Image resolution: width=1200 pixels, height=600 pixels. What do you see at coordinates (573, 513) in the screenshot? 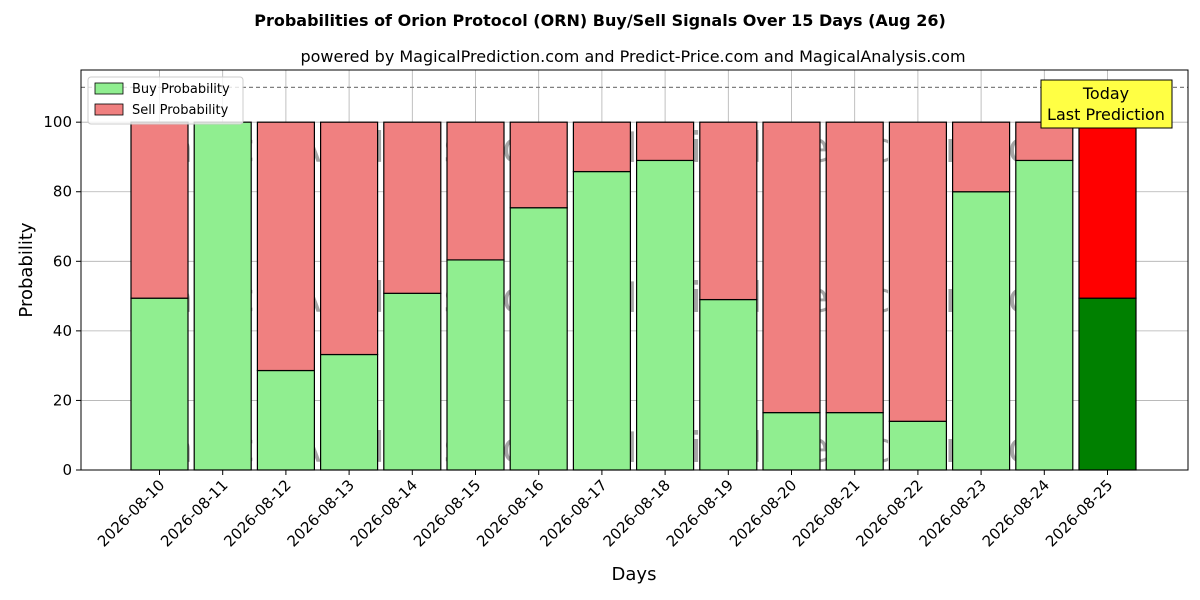
I see `x-tick-label: 2026-08-17` at bounding box center [573, 513].